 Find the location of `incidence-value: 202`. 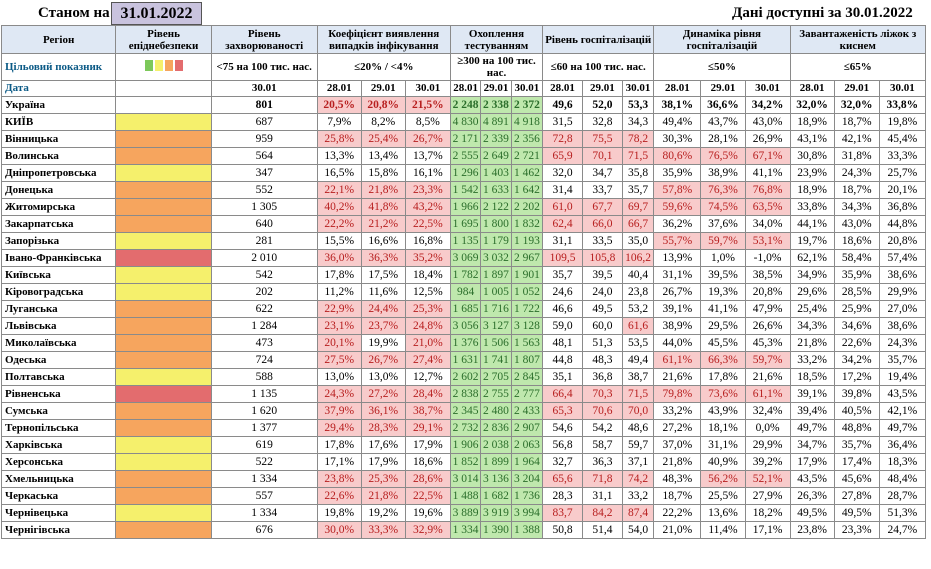

incidence-value: 202 is located at coordinates (264, 292).